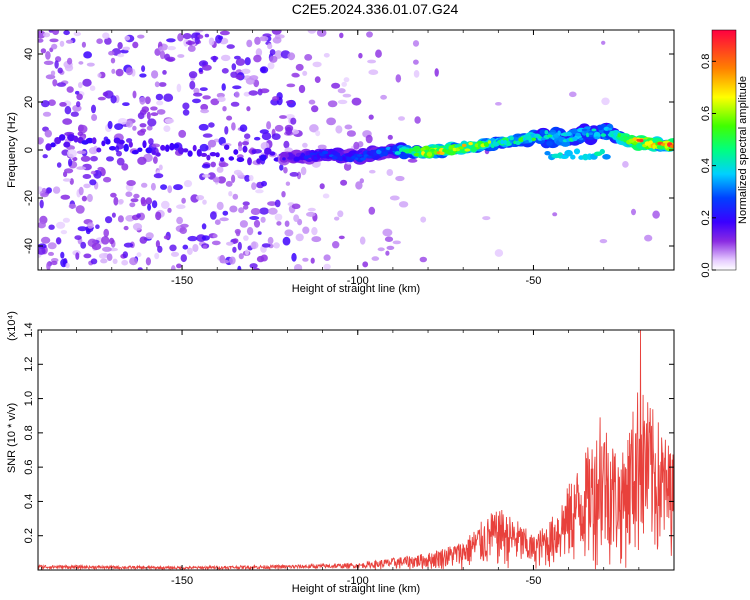 The width and height of the screenshot is (750, 600). I want to click on x-tick-label: -100, so click(358, 581).